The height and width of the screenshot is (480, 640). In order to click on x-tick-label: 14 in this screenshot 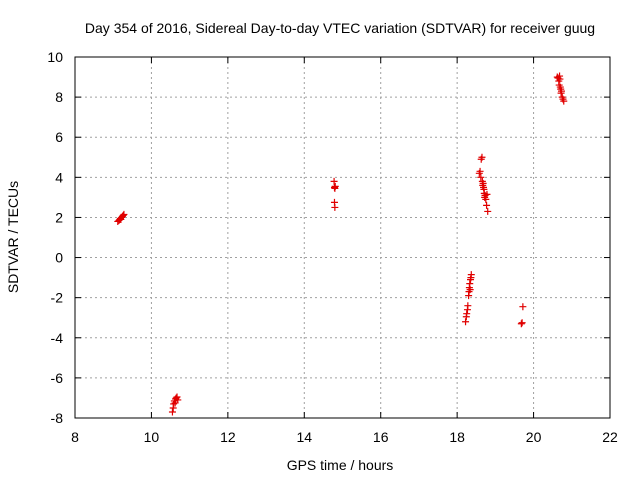, I will do `click(304, 437)`.